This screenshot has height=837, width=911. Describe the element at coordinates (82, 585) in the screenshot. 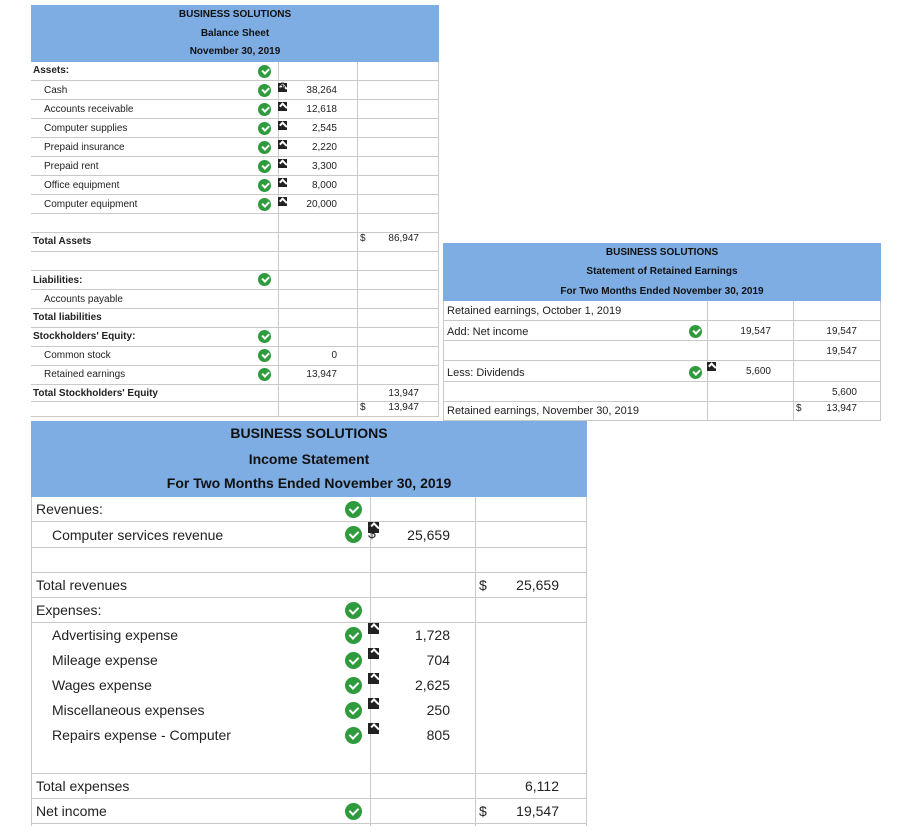

I see `total-revenues-label: Total revenues` at that location.